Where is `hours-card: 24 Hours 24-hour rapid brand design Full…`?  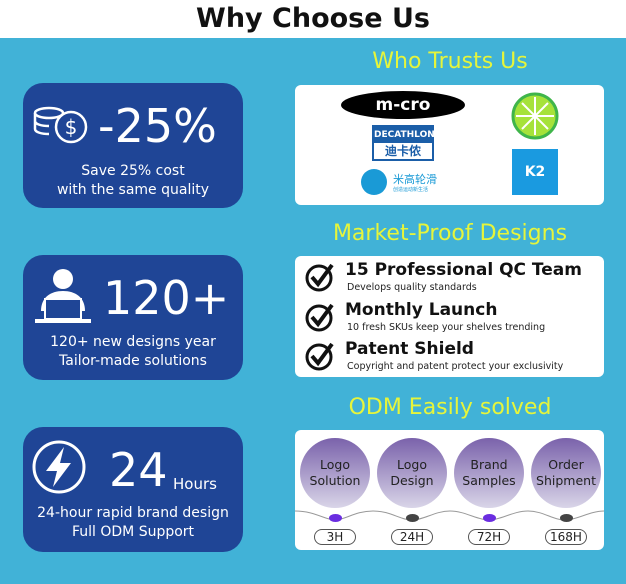
hours-card: 24 Hours 24-hour rapid brand design Full… is located at coordinates (133, 489).